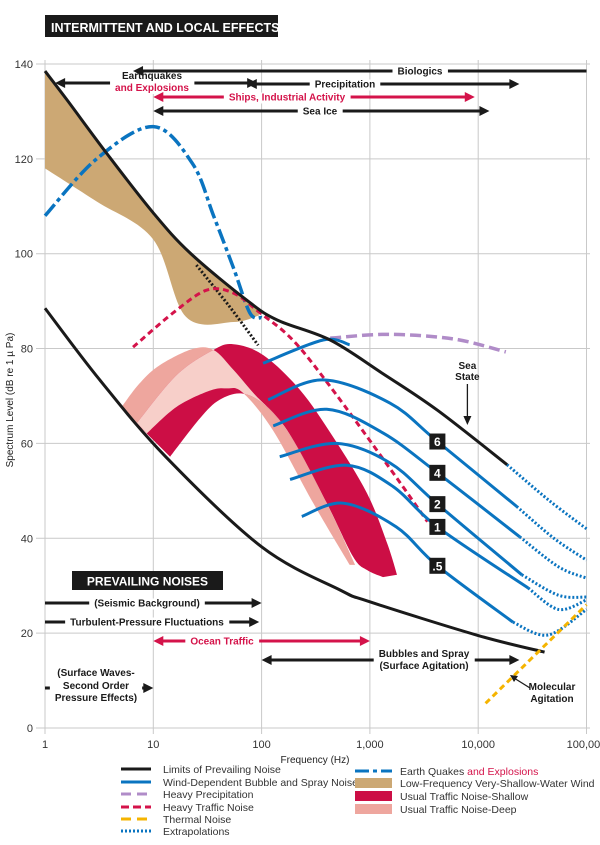 This screenshot has height=845, width=600. I want to click on wind-dependent-bubble-and-spray-noise-sea-state-05-extrapolation, so click(550, 622).